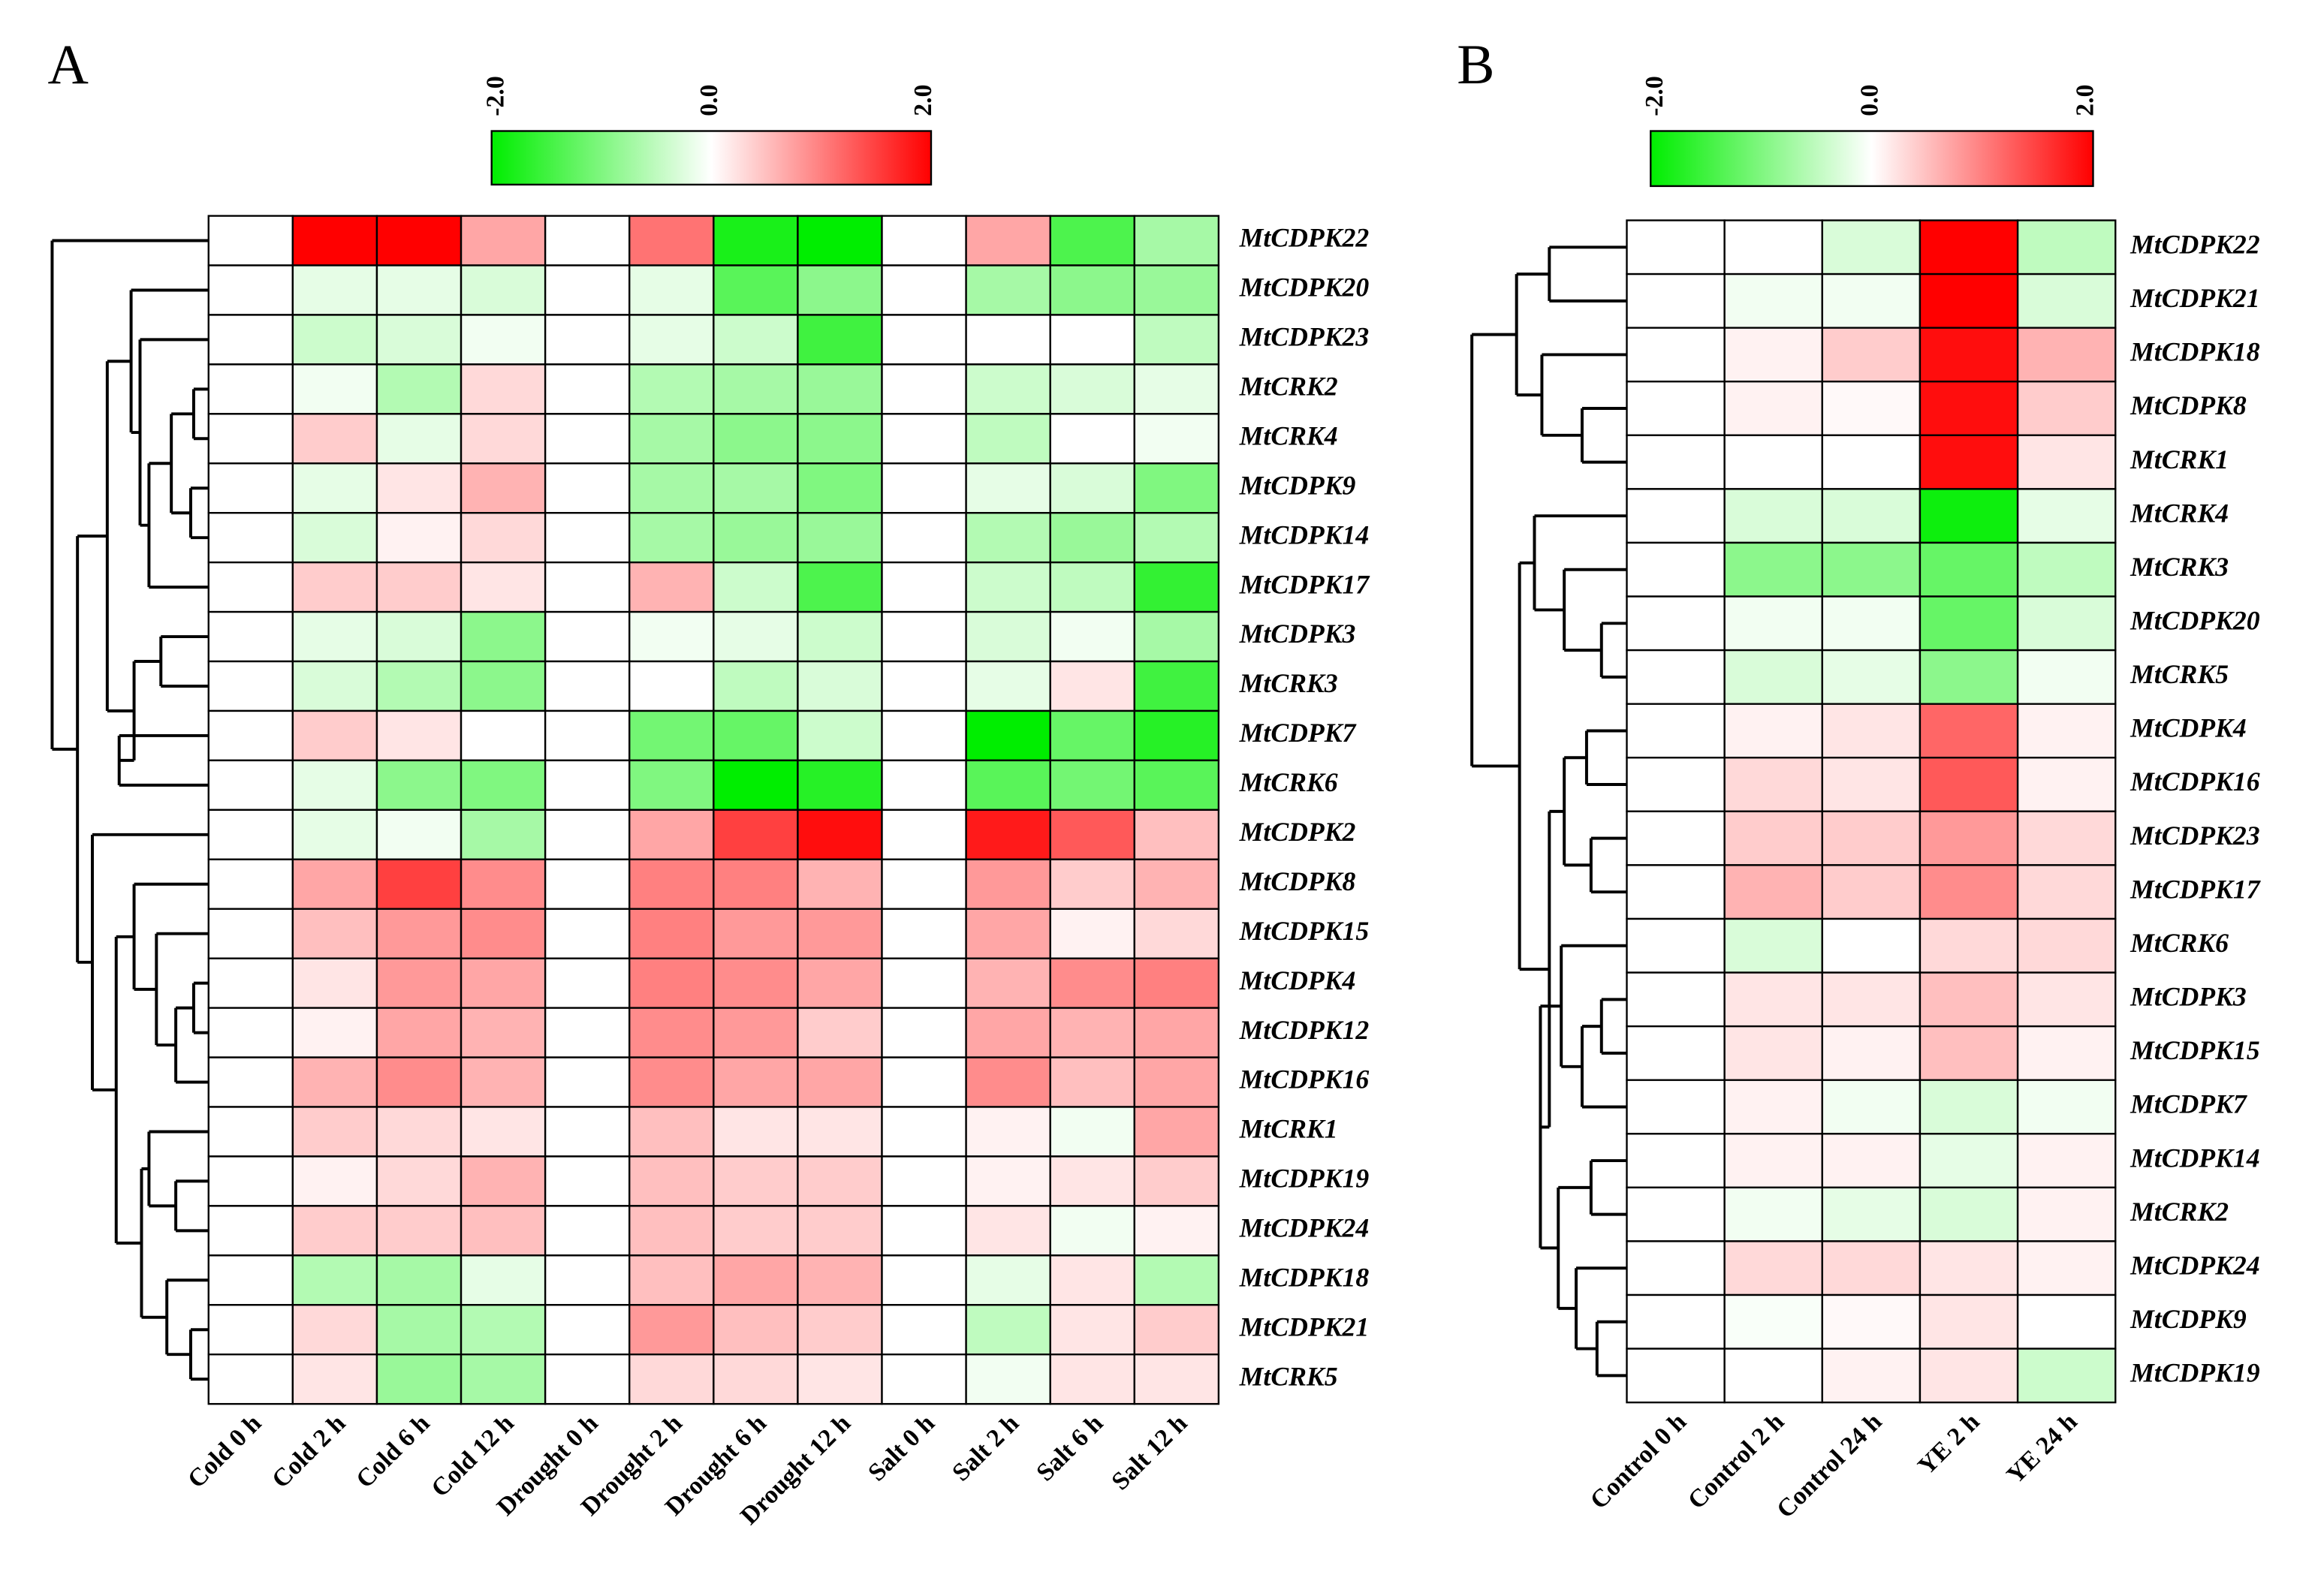 The width and height of the screenshot is (2324, 1593). I want to click on panel-label: B, so click(1475, 65).